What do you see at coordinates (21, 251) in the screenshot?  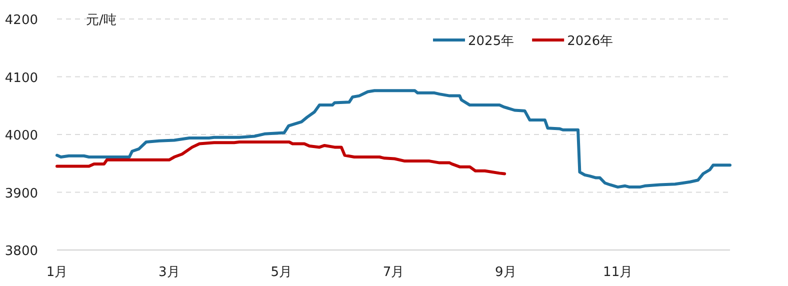 I see `y-tick-label: 3800` at bounding box center [21, 251].